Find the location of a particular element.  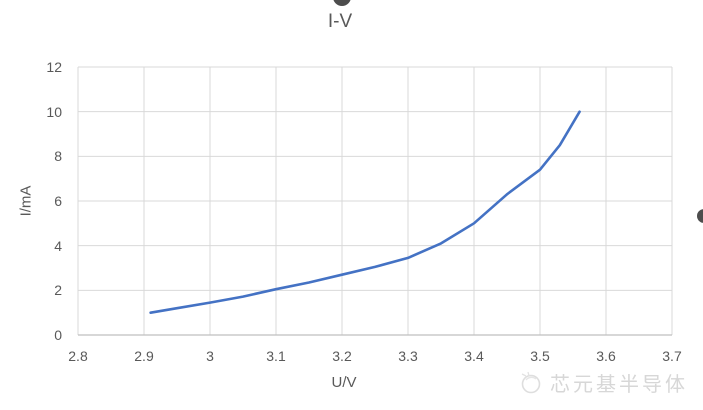

x-tick-label: 3.3 is located at coordinates (408, 356).